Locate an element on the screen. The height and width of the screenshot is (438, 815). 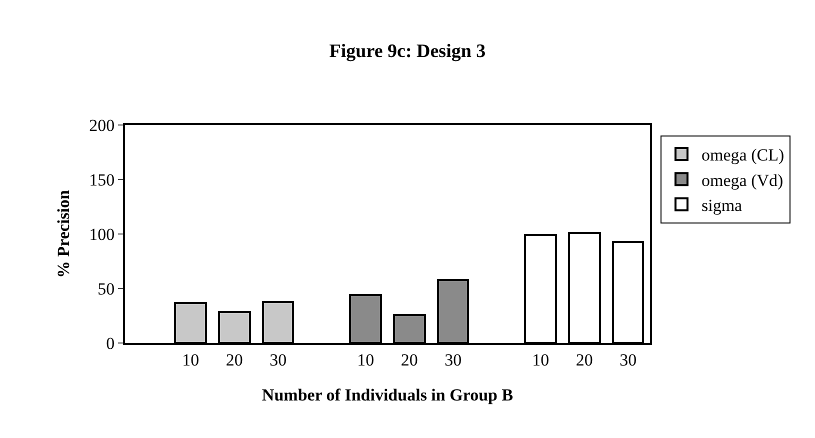
legend-label: omega (CL) is located at coordinates (743, 155).